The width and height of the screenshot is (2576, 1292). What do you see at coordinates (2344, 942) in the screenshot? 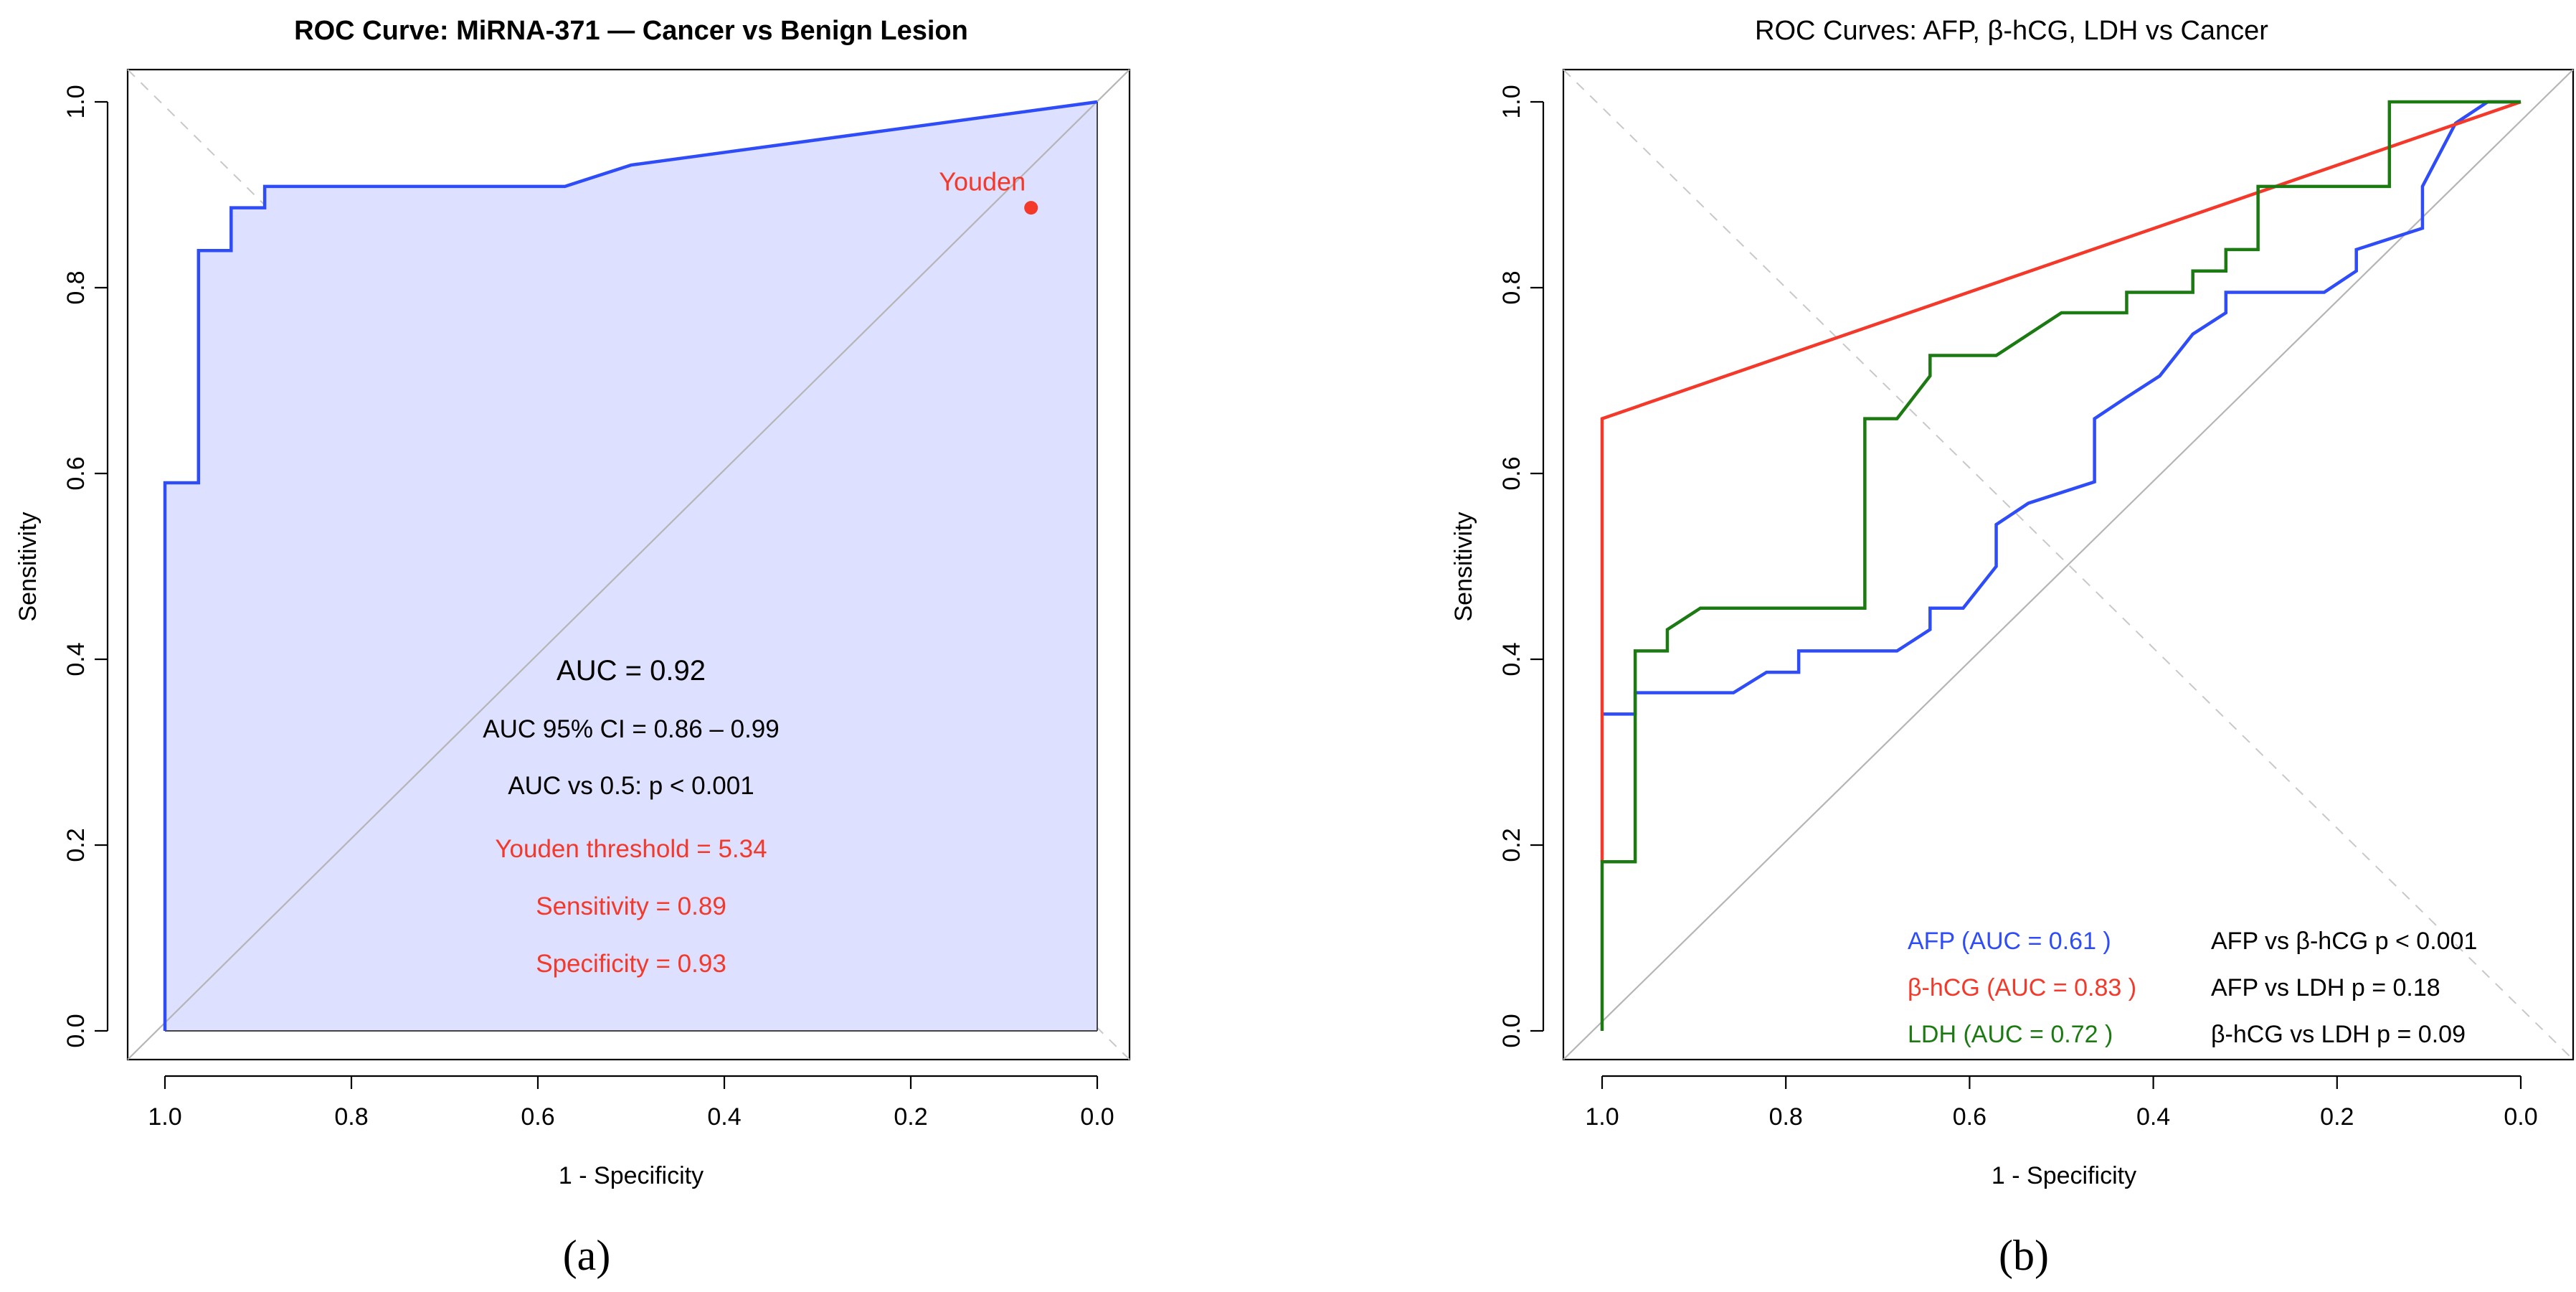
I see `comparison-afp-bhcg: AFP vs β-hCG p < 0.001` at bounding box center [2344, 942].